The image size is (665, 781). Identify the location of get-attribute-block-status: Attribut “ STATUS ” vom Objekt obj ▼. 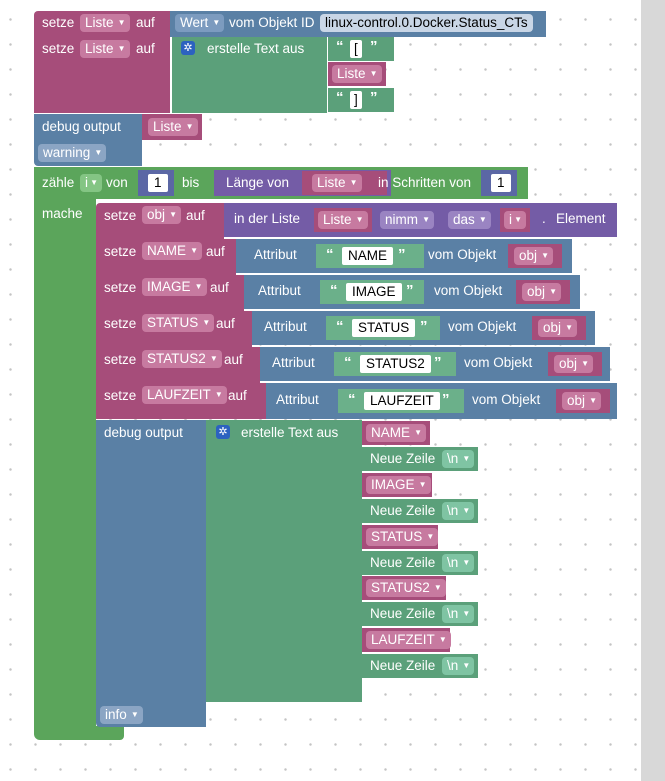
(423, 328).